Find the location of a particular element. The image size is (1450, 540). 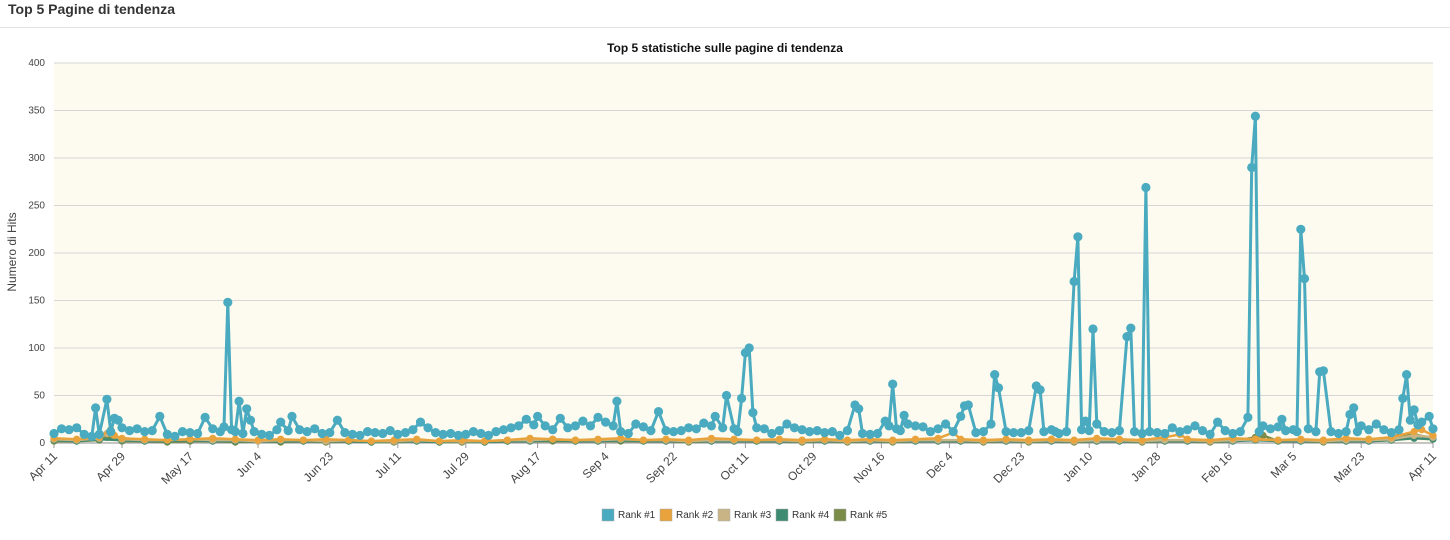

legend-item: Rank #4 is located at coordinates (802, 515).